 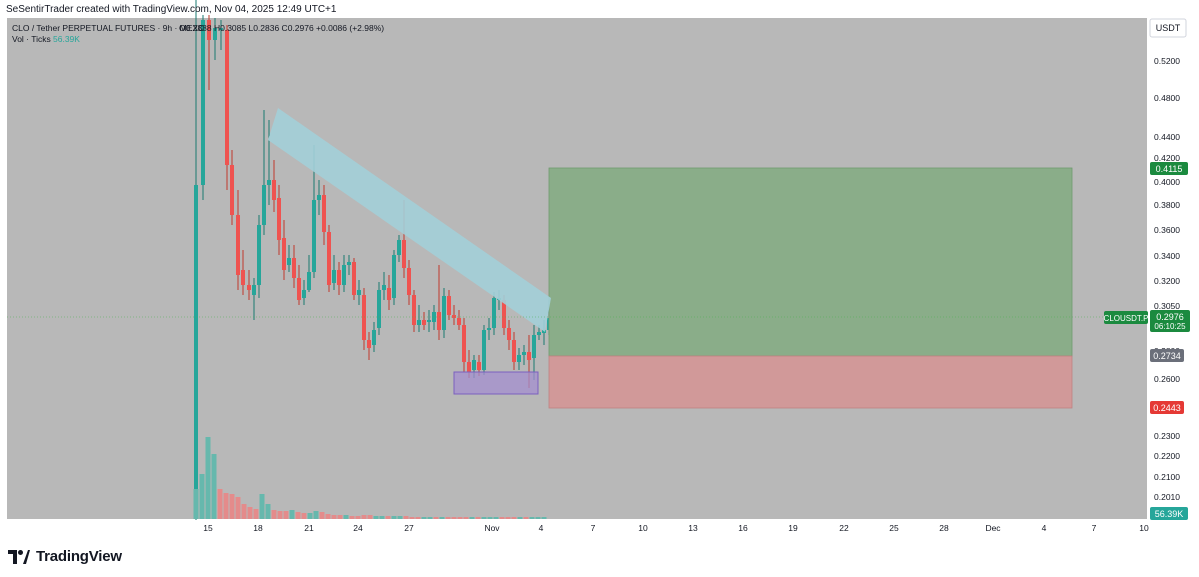 I want to click on target-price-label: 0.4115, so click(x=1169, y=169).